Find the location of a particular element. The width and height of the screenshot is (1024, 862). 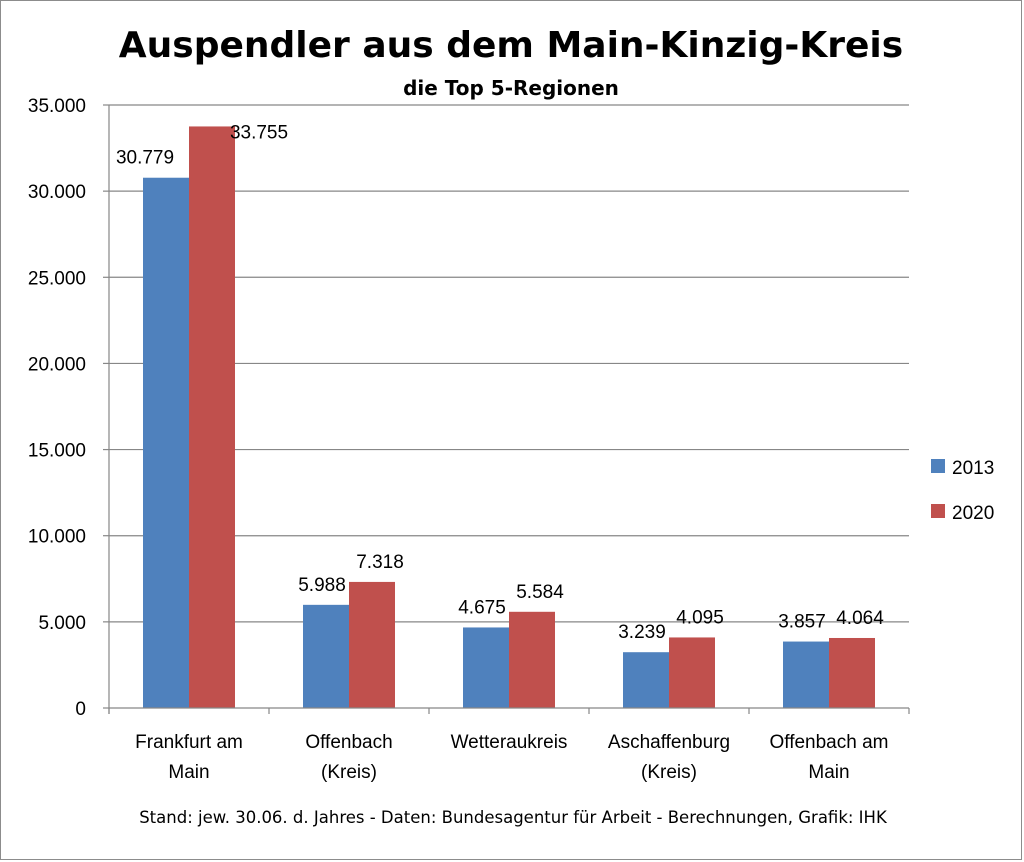

data-label: 3.857 is located at coordinates (802, 622).